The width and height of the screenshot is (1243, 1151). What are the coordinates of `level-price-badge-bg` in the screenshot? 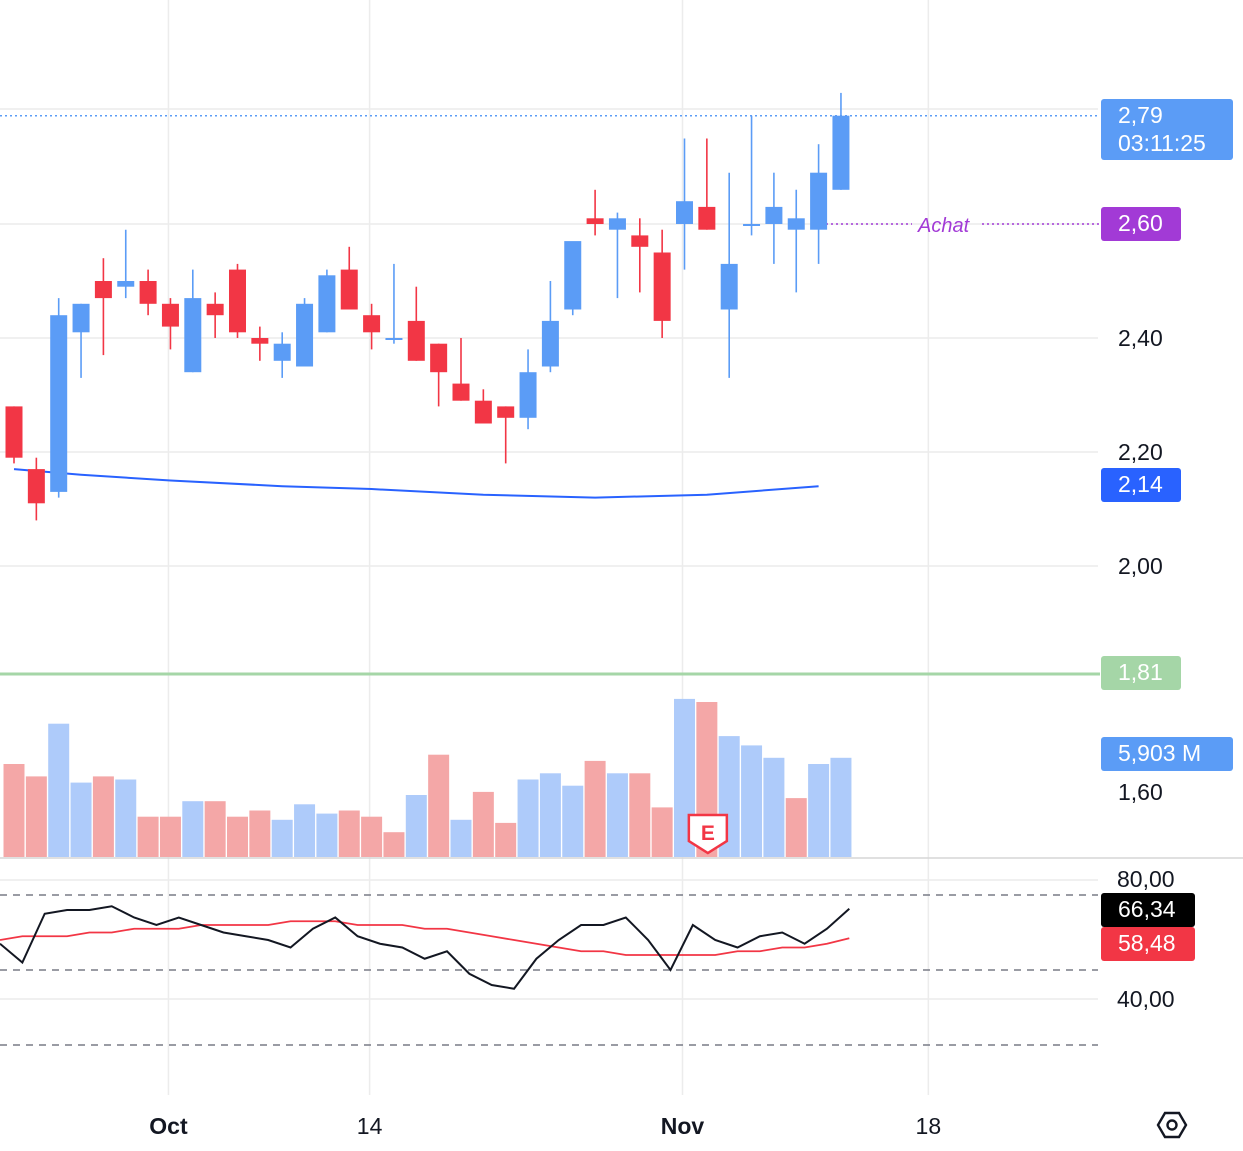 It's located at (1141, 673).